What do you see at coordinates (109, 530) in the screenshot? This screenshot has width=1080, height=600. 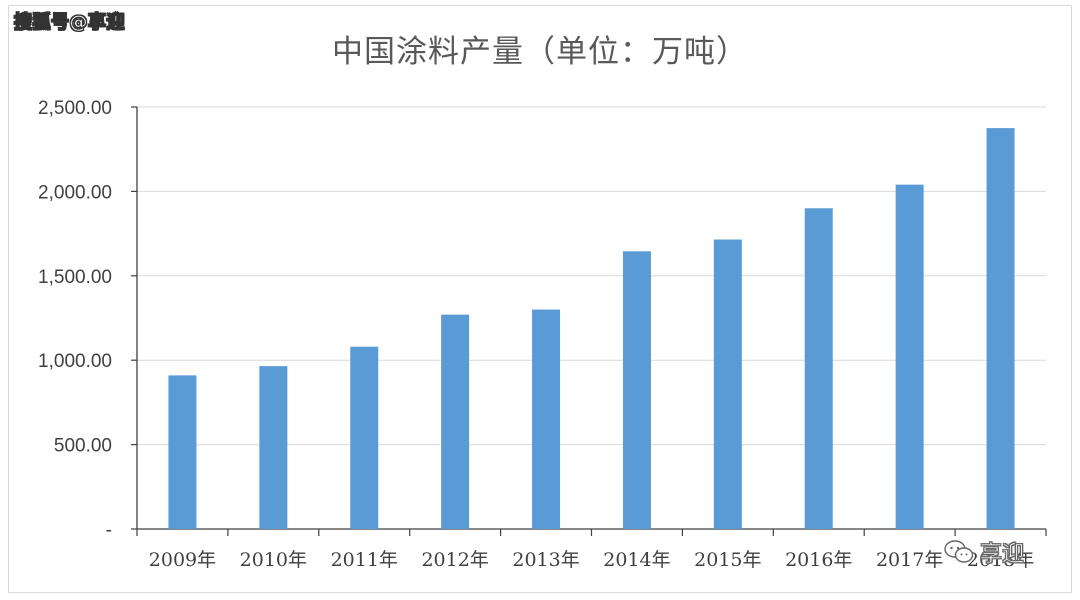 I see `y-tick-label: -` at bounding box center [109, 530].